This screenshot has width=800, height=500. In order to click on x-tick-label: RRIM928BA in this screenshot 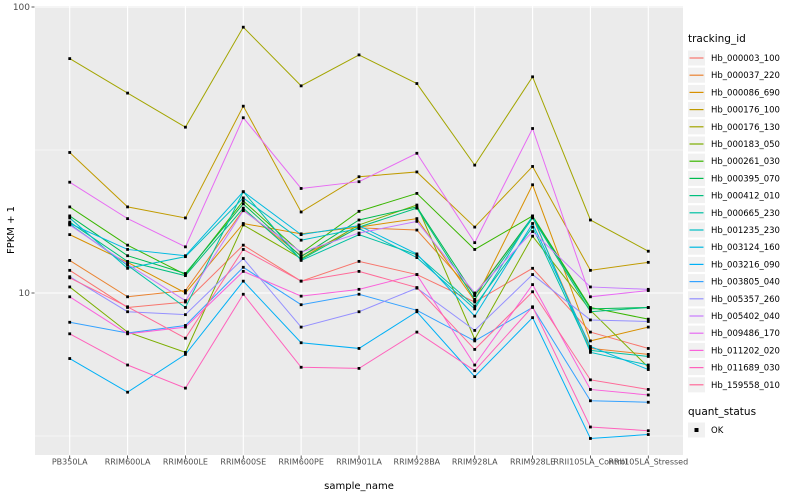, I will do `click(417, 462)`.